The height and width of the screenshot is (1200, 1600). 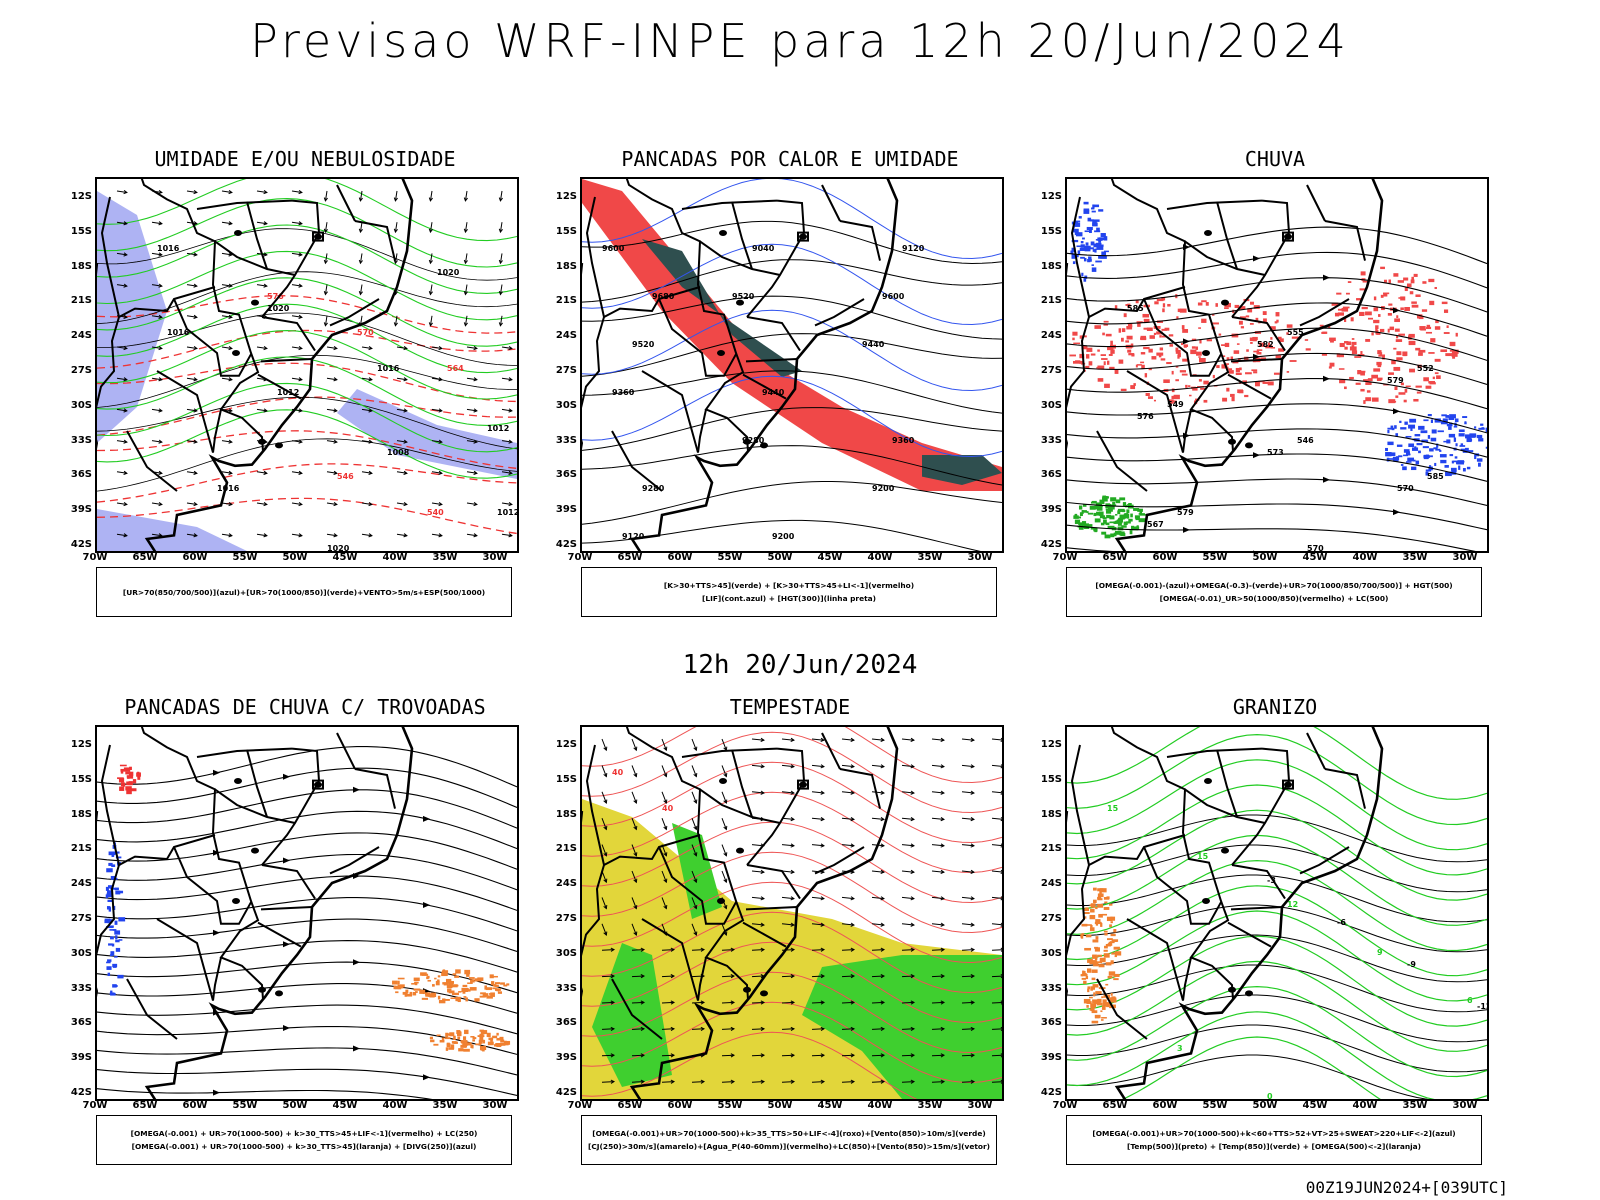 What do you see at coordinates (495, 1105) in the screenshot?
I see `longitude-tick-label: 30W` at bounding box center [495, 1105].